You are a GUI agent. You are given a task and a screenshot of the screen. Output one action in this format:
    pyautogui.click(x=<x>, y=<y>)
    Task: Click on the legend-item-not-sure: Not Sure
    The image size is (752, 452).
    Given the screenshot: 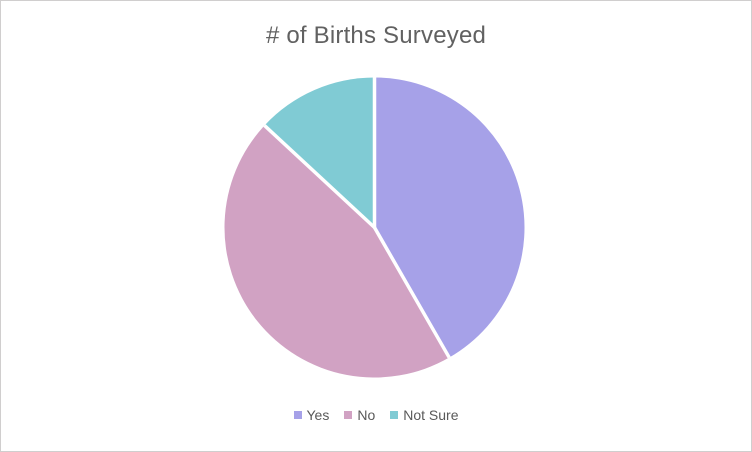 What is the action you would take?
    pyautogui.click(x=424, y=415)
    